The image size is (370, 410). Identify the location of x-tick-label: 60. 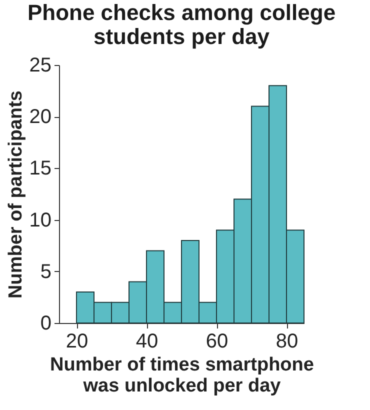
(217, 341).